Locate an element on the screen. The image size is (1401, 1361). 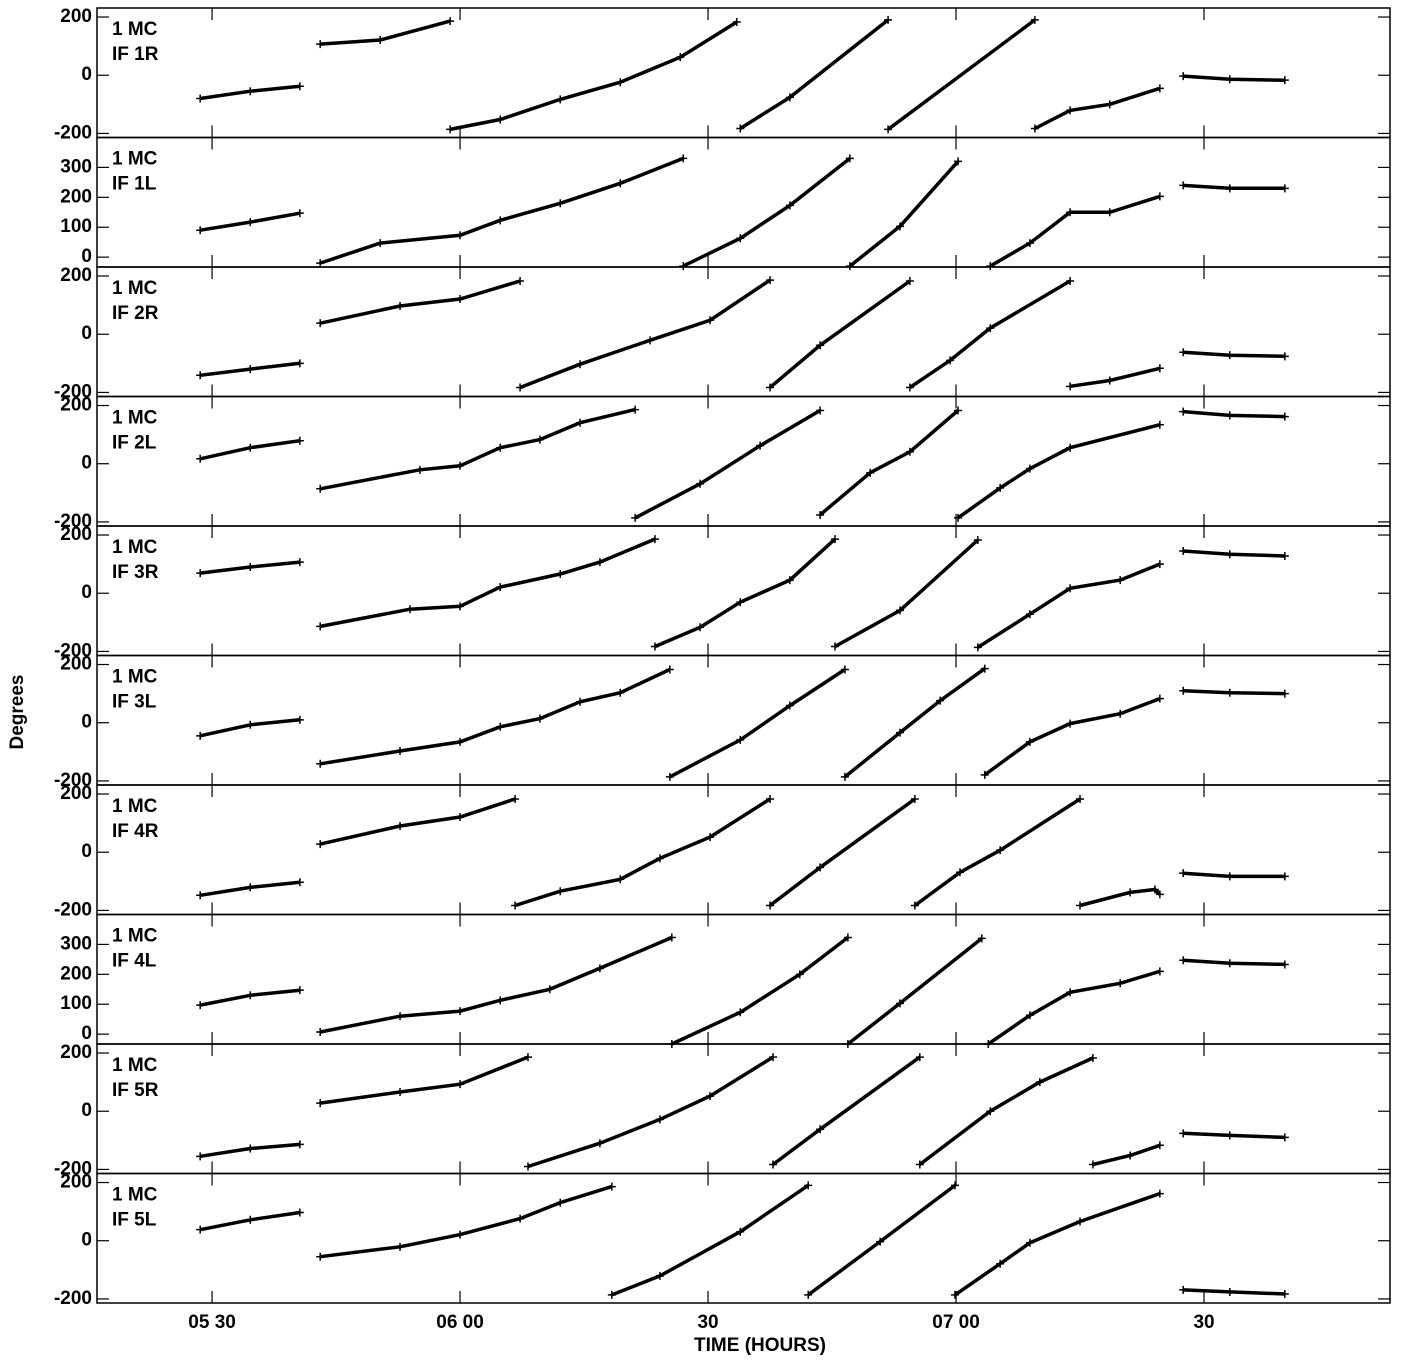
x-tick-label: 07 00 is located at coordinates (956, 1322).